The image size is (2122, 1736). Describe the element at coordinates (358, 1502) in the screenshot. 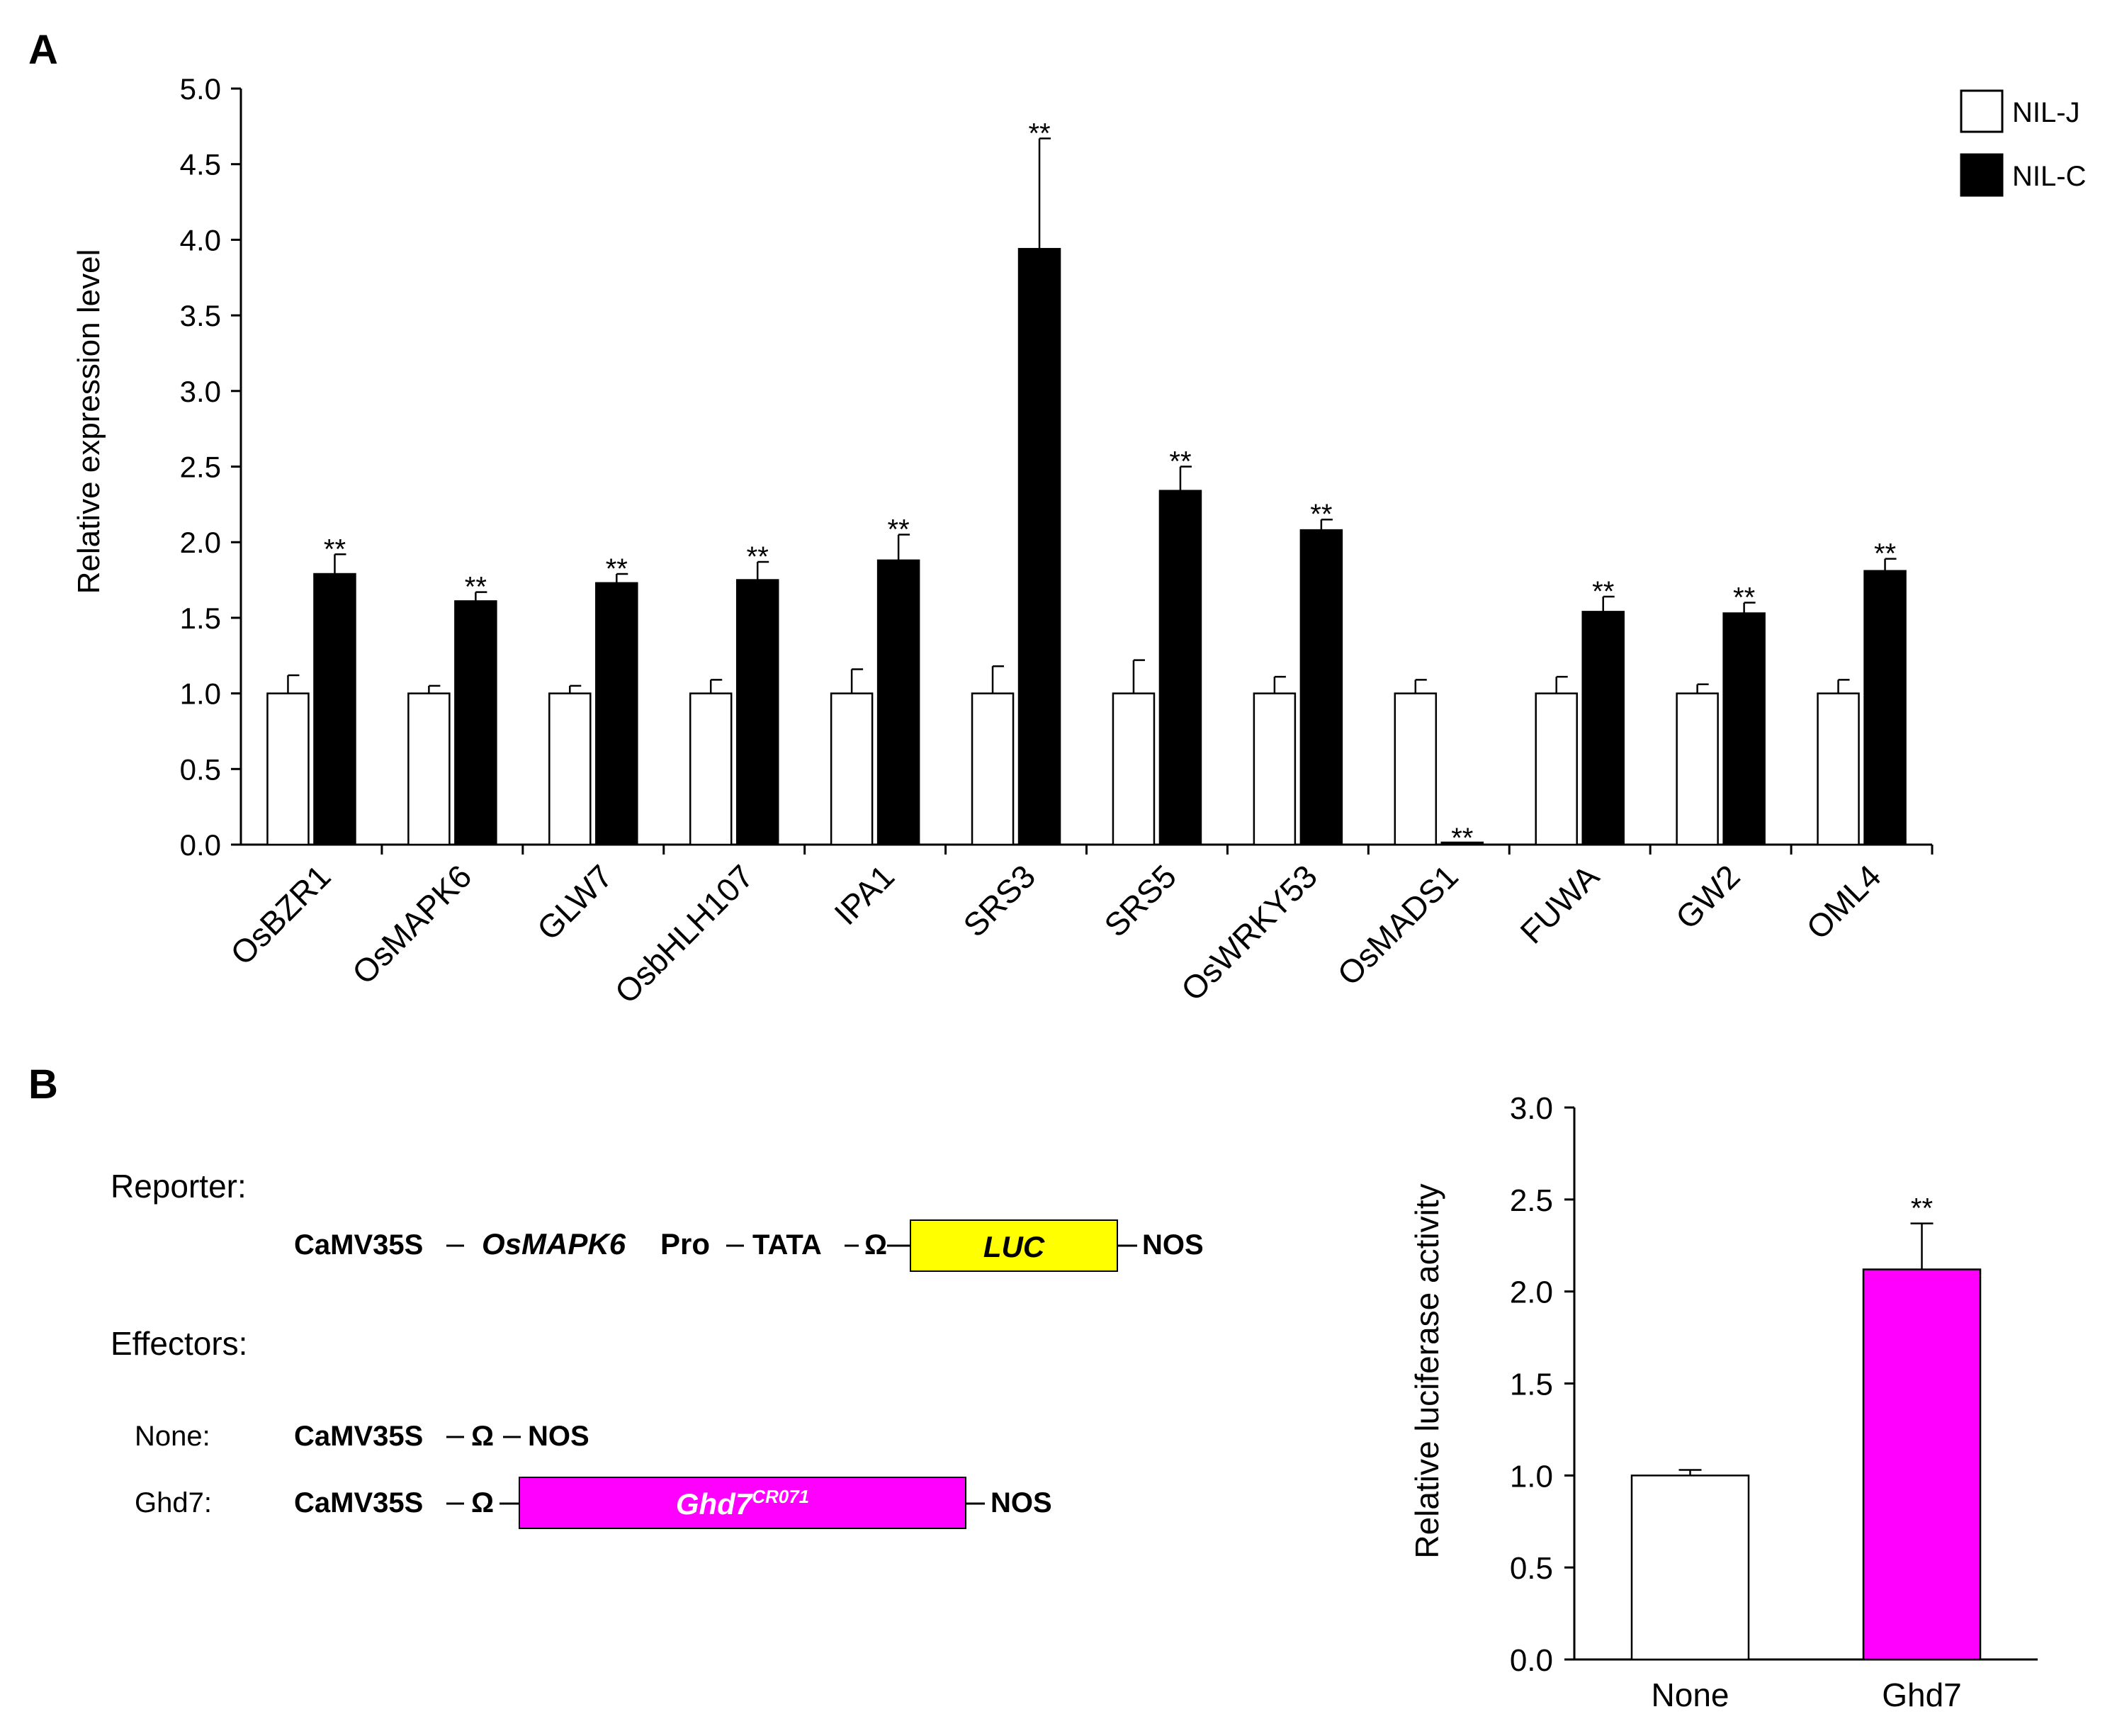

I see `ghd7-promoter: CaMV35S` at that location.